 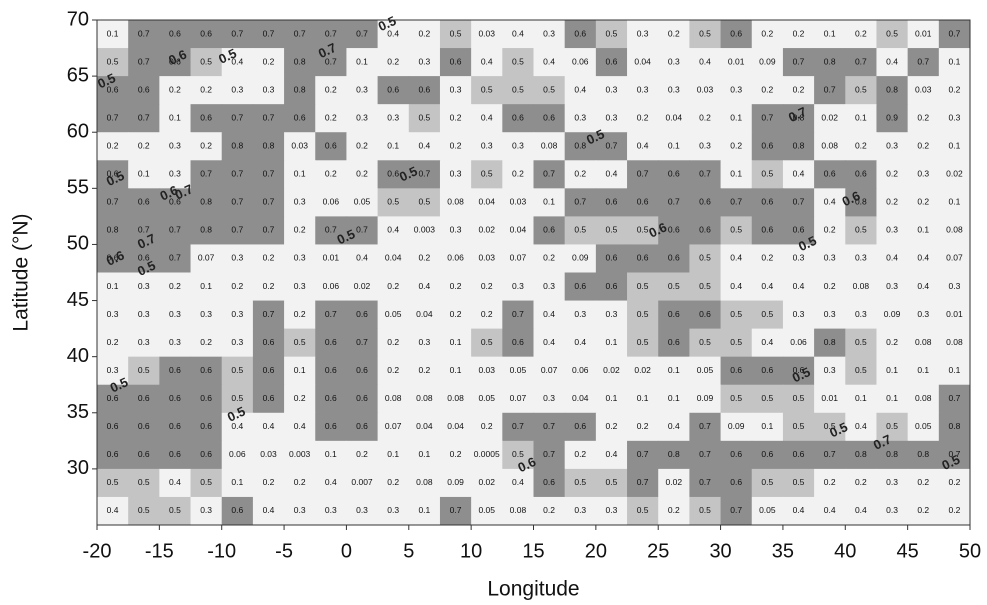 What do you see at coordinates (21, 272) in the screenshot?
I see `y-axis-title: Latitude (°N)` at bounding box center [21, 272].